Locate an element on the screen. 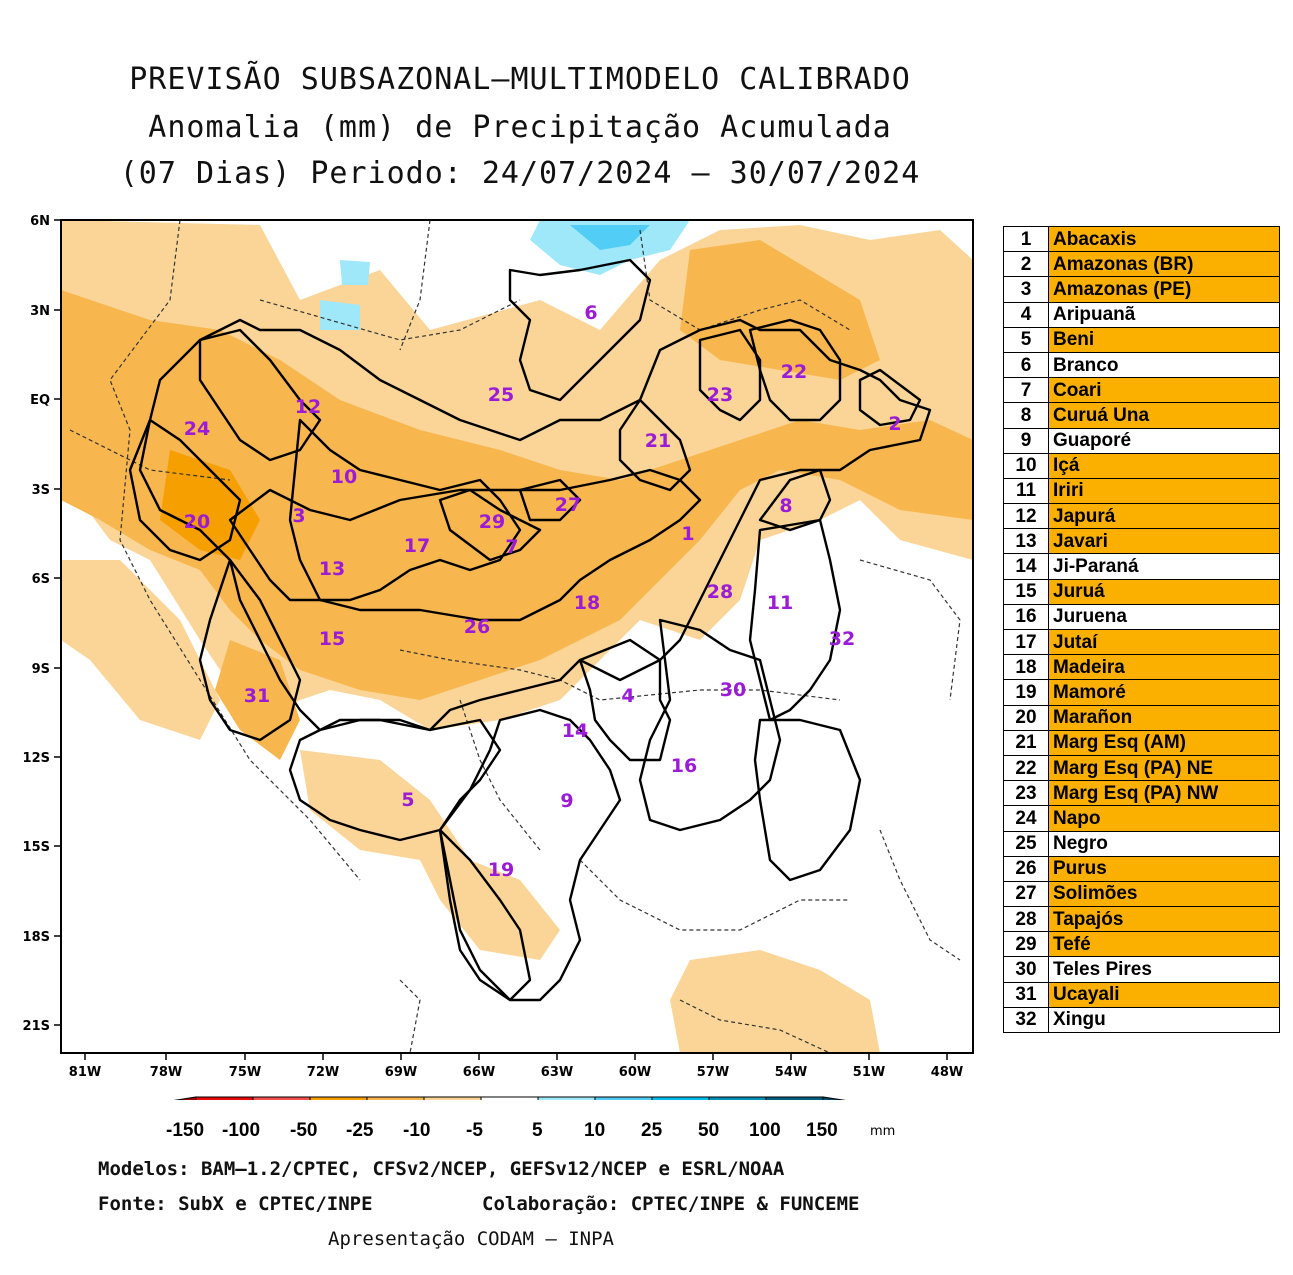  colorbar-label: 5 is located at coordinates (537, 1130).